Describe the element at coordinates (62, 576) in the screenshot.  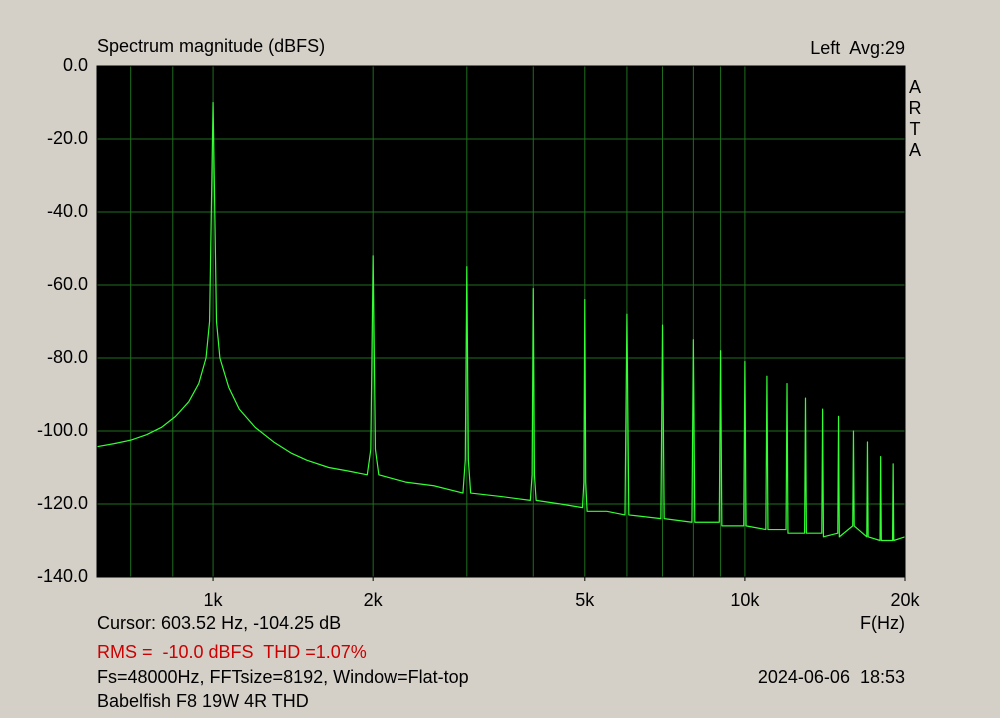
I see `y-tick-label: -140.0` at that location.